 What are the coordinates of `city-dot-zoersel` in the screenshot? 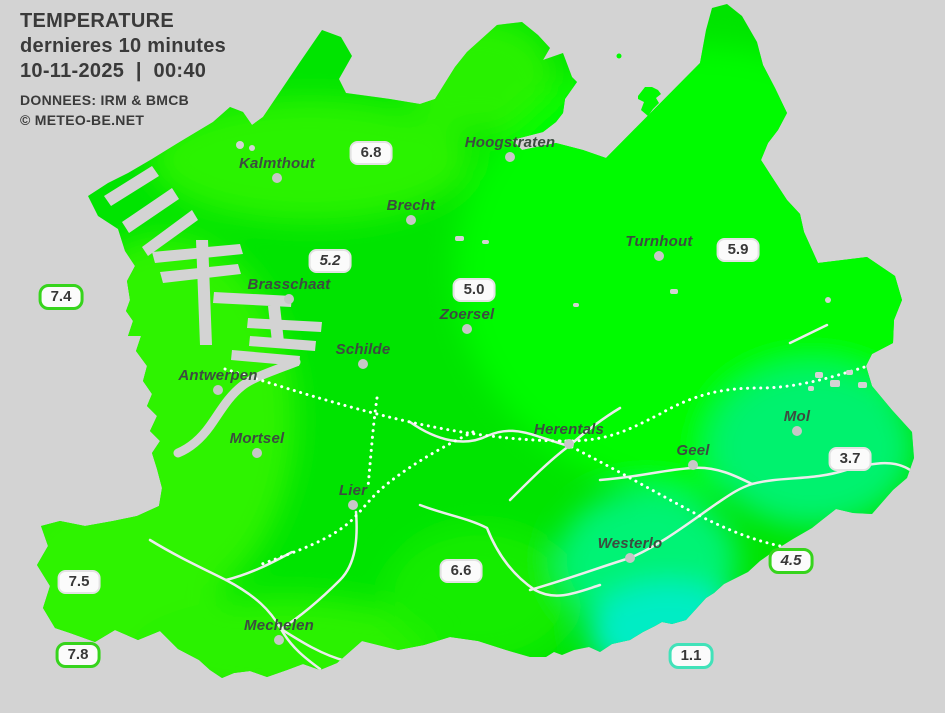 It's located at (467, 329).